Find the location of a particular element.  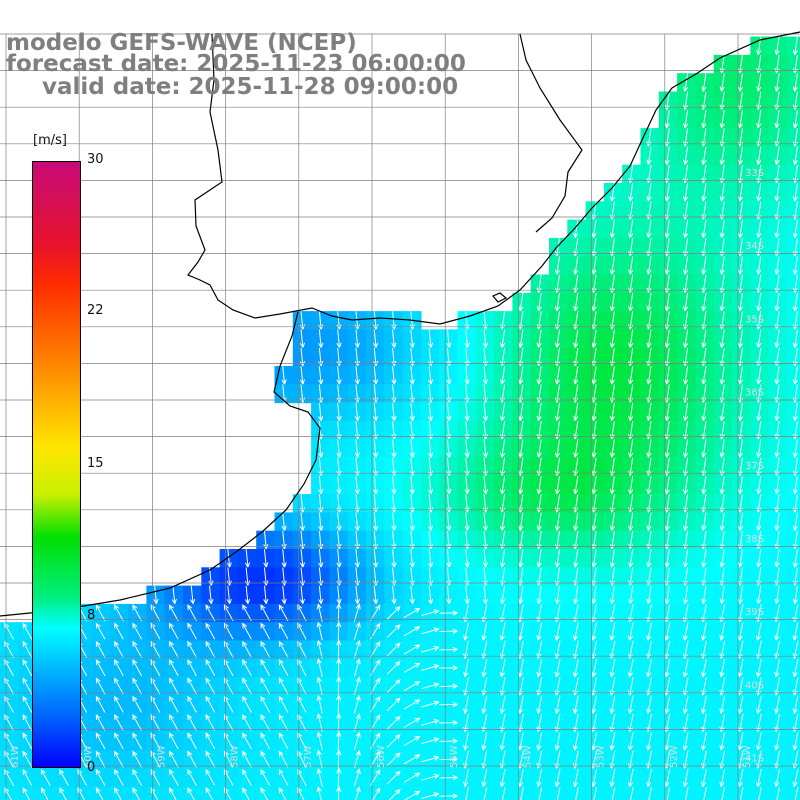

lon-label: 59W is located at coordinates (161, 756).